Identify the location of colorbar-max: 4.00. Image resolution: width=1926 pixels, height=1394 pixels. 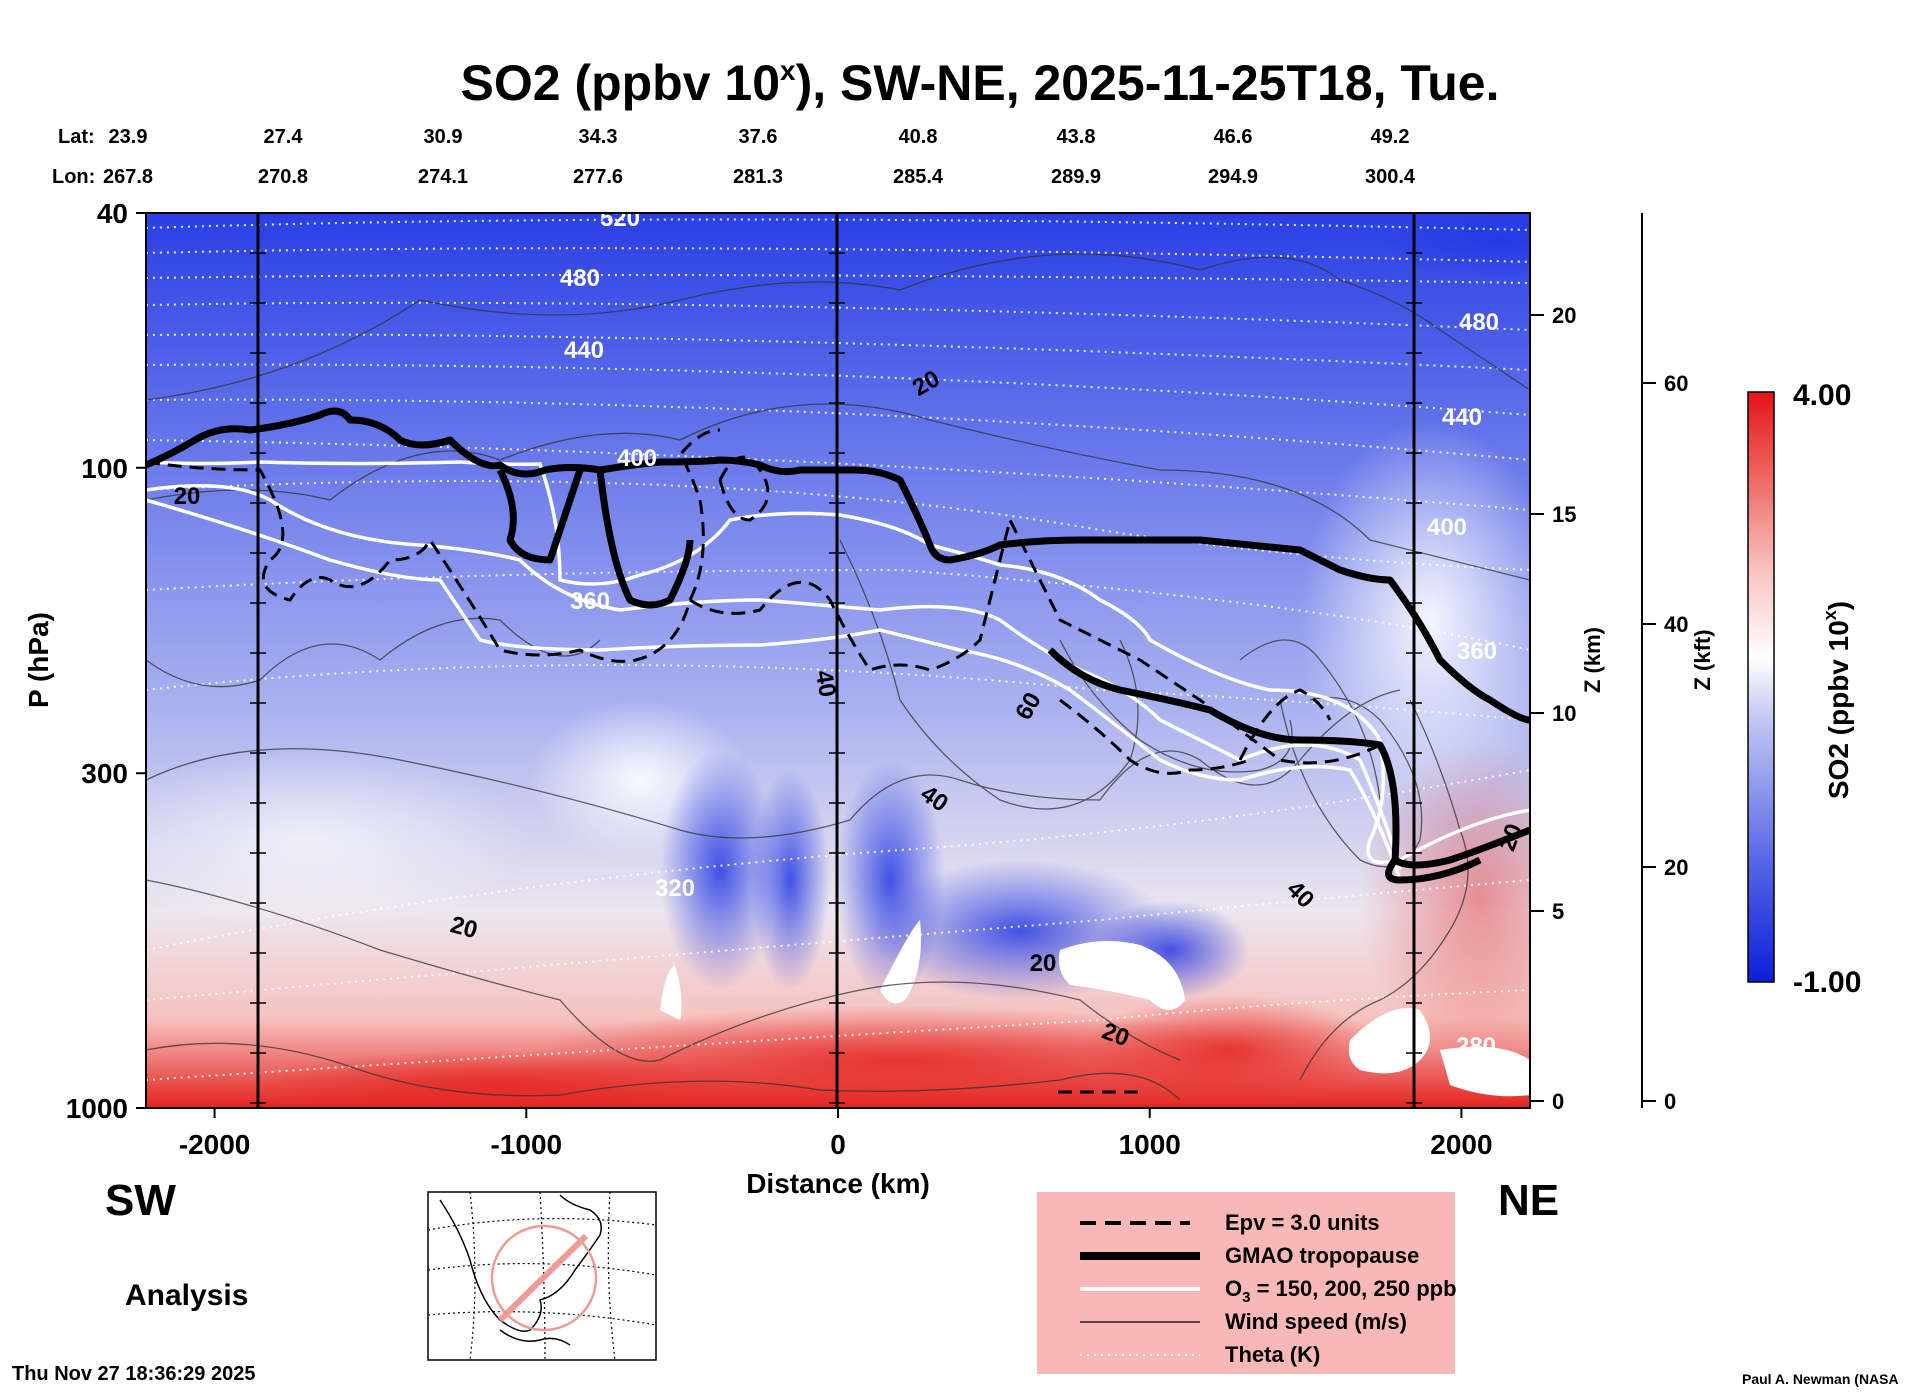
(1822, 395).